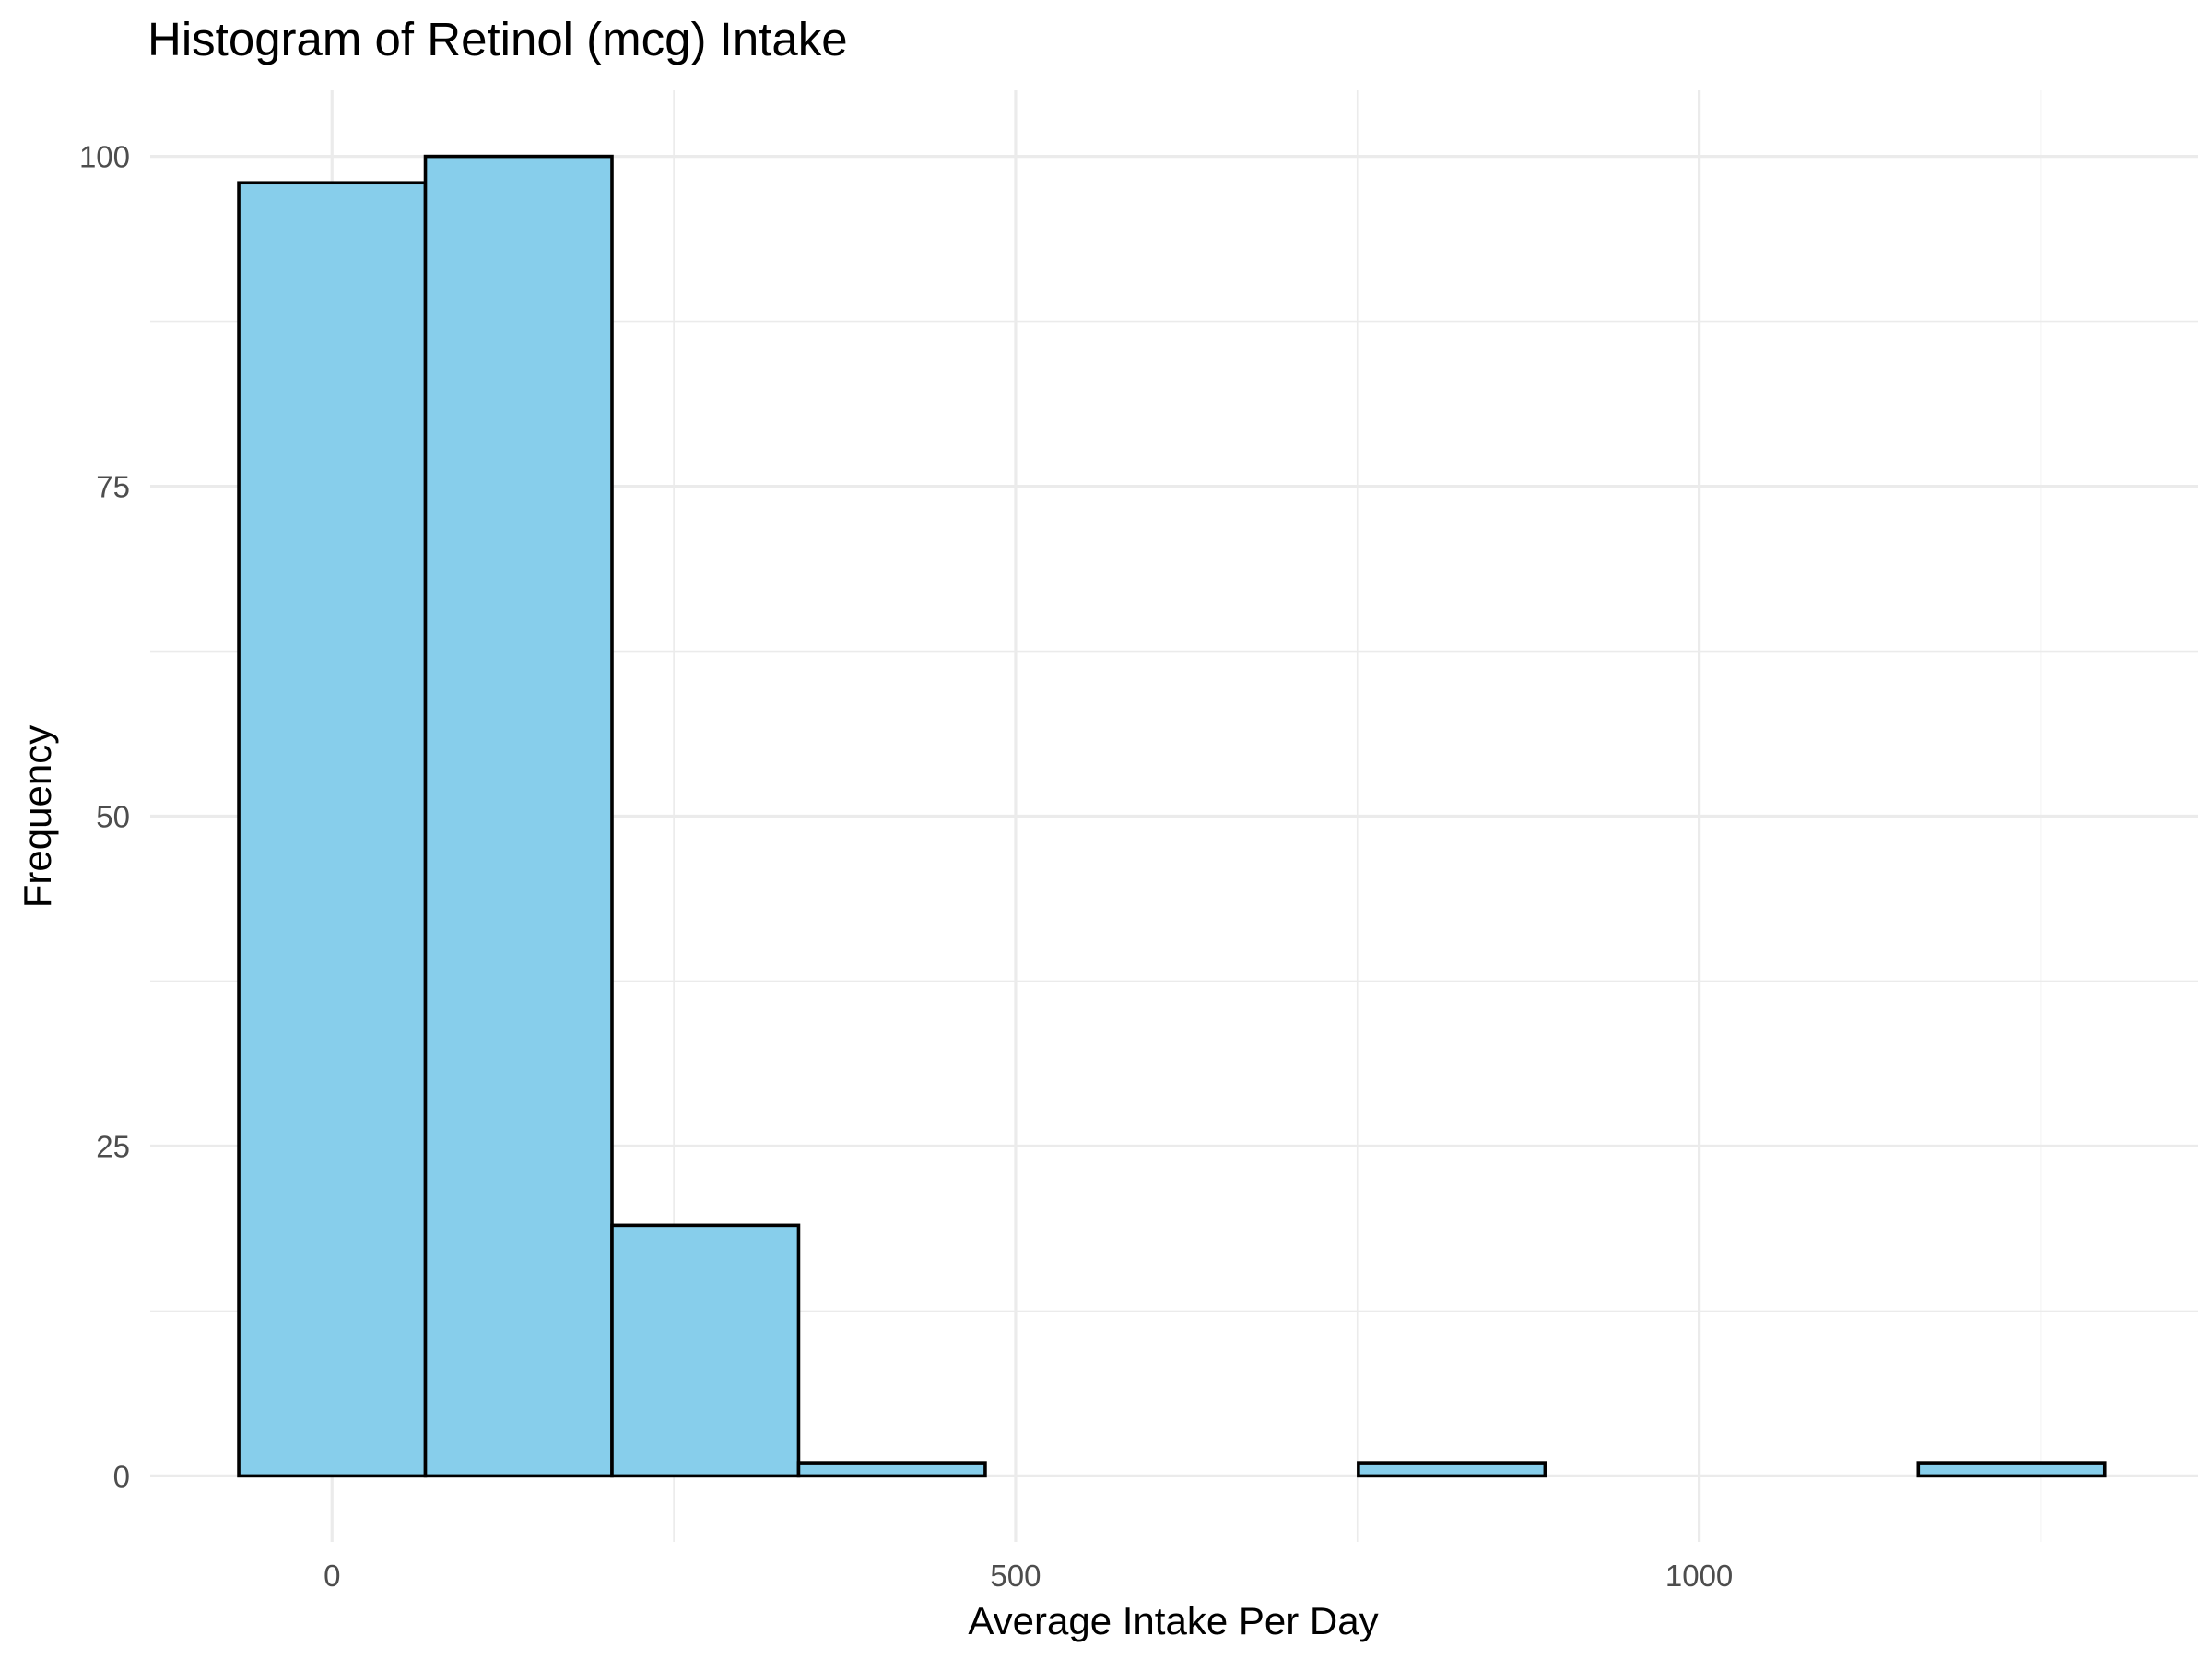 Image resolution: width=2212 pixels, height=1659 pixels. I want to click on x-tick-label: 0, so click(332, 1576).